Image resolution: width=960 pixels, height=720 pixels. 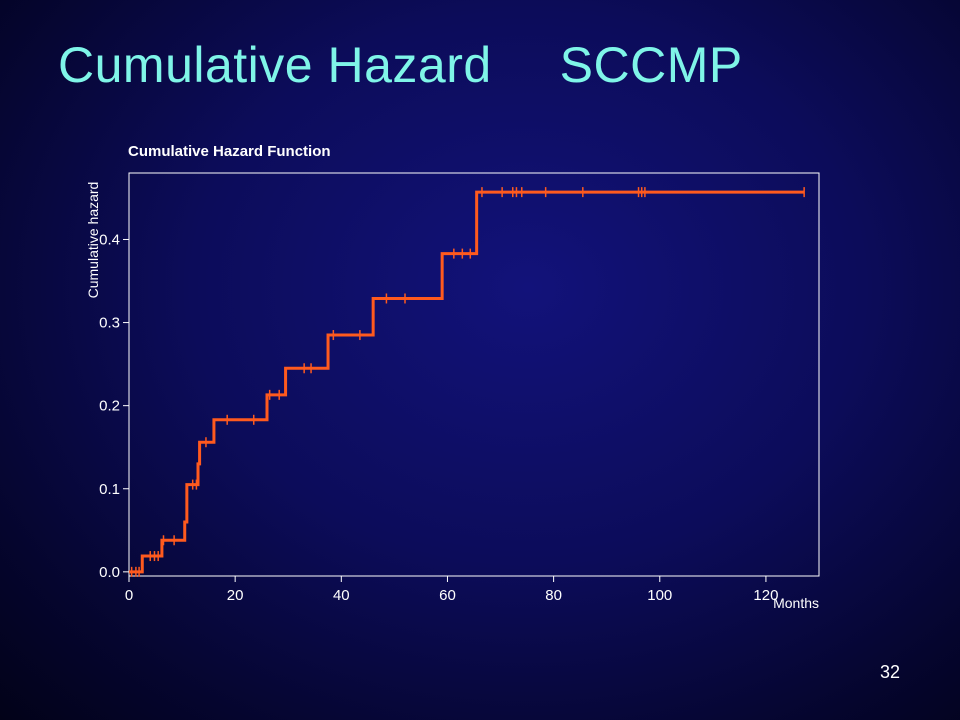 What do you see at coordinates (553, 595) in the screenshot?
I see `x-tick-label-80: 80` at bounding box center [553, 595].